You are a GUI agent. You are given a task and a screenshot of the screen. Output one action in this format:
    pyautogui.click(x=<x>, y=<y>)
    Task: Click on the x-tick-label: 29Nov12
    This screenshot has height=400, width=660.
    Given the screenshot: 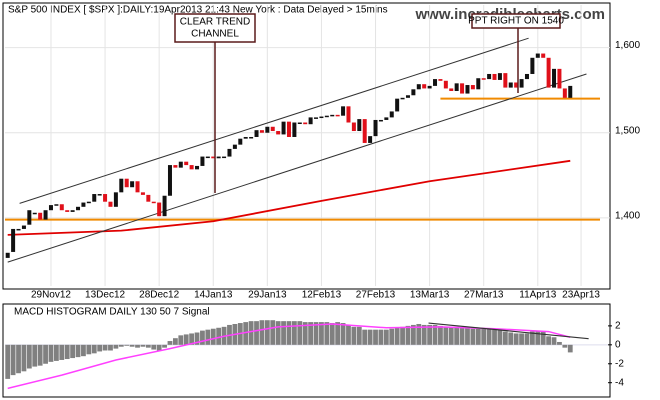 What is the action you would take?
    pyautogui.click(x=51, y=295)
    